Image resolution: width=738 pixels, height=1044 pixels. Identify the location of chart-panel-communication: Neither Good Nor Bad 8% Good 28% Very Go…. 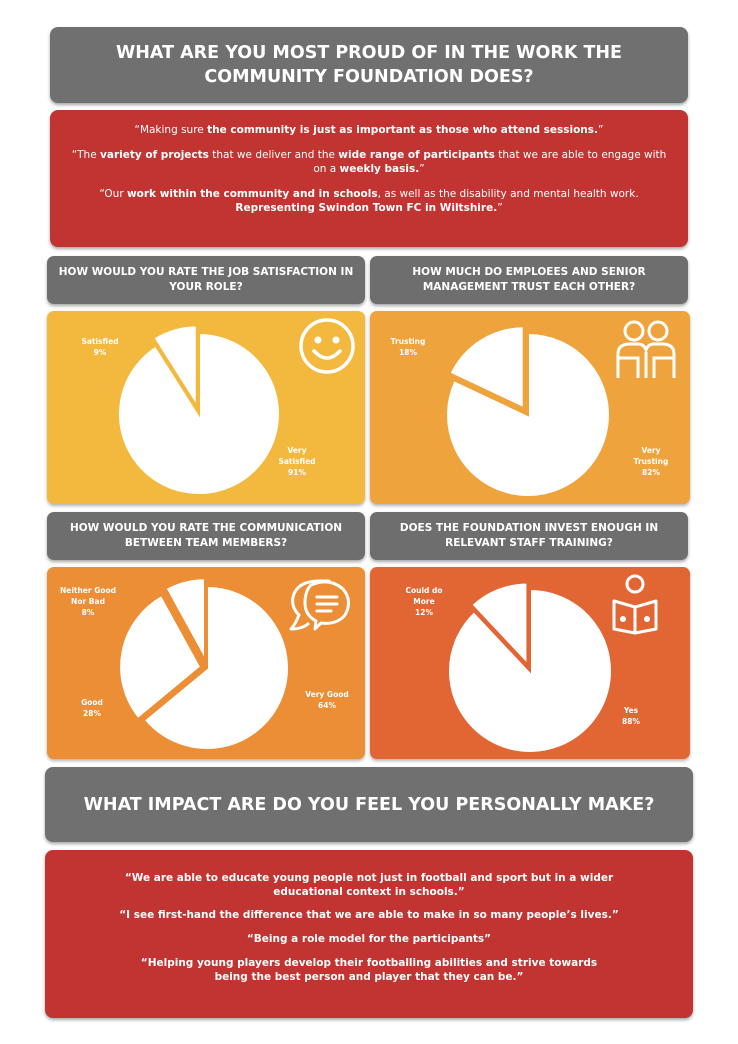
(206, 663).